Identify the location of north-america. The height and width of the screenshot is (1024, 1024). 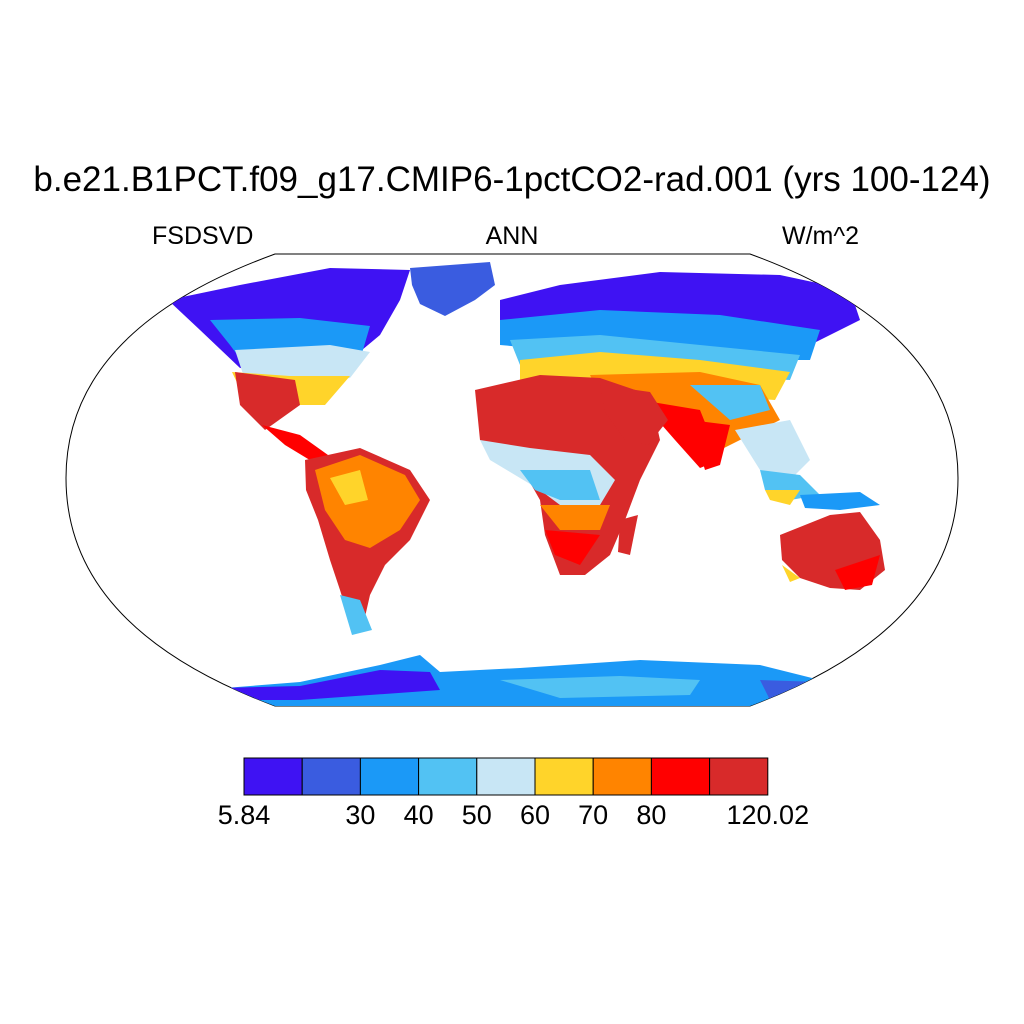
(289, 366).